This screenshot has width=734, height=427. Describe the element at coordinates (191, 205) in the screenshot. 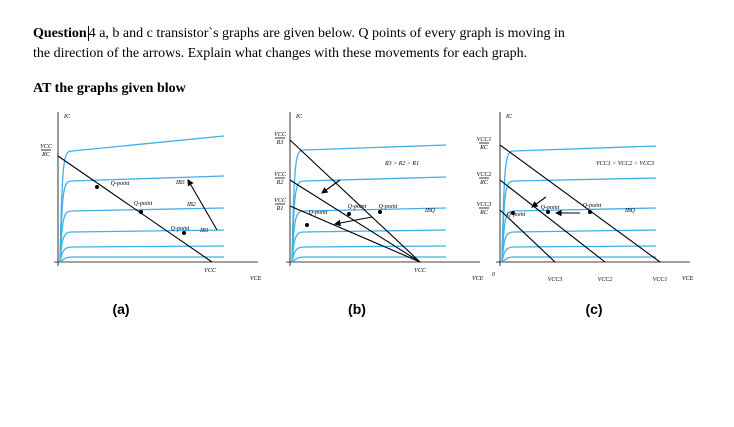

I see `label: IB2` at that location.